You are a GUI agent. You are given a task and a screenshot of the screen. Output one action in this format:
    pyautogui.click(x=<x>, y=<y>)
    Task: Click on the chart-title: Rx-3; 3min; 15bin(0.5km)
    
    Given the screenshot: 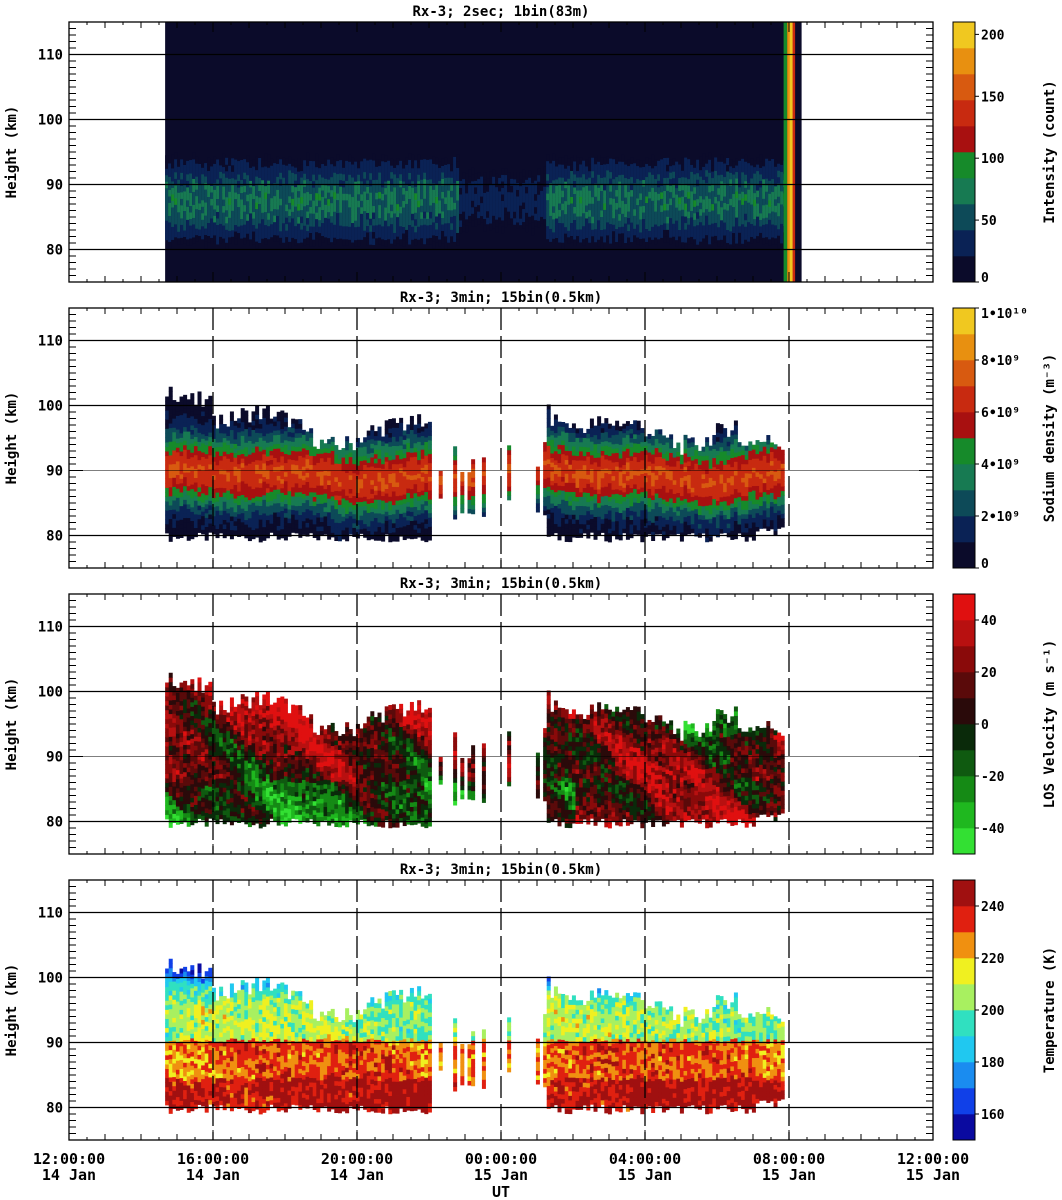 What is the action you would take?
    pyautogui.click(x=501, y=298)
    